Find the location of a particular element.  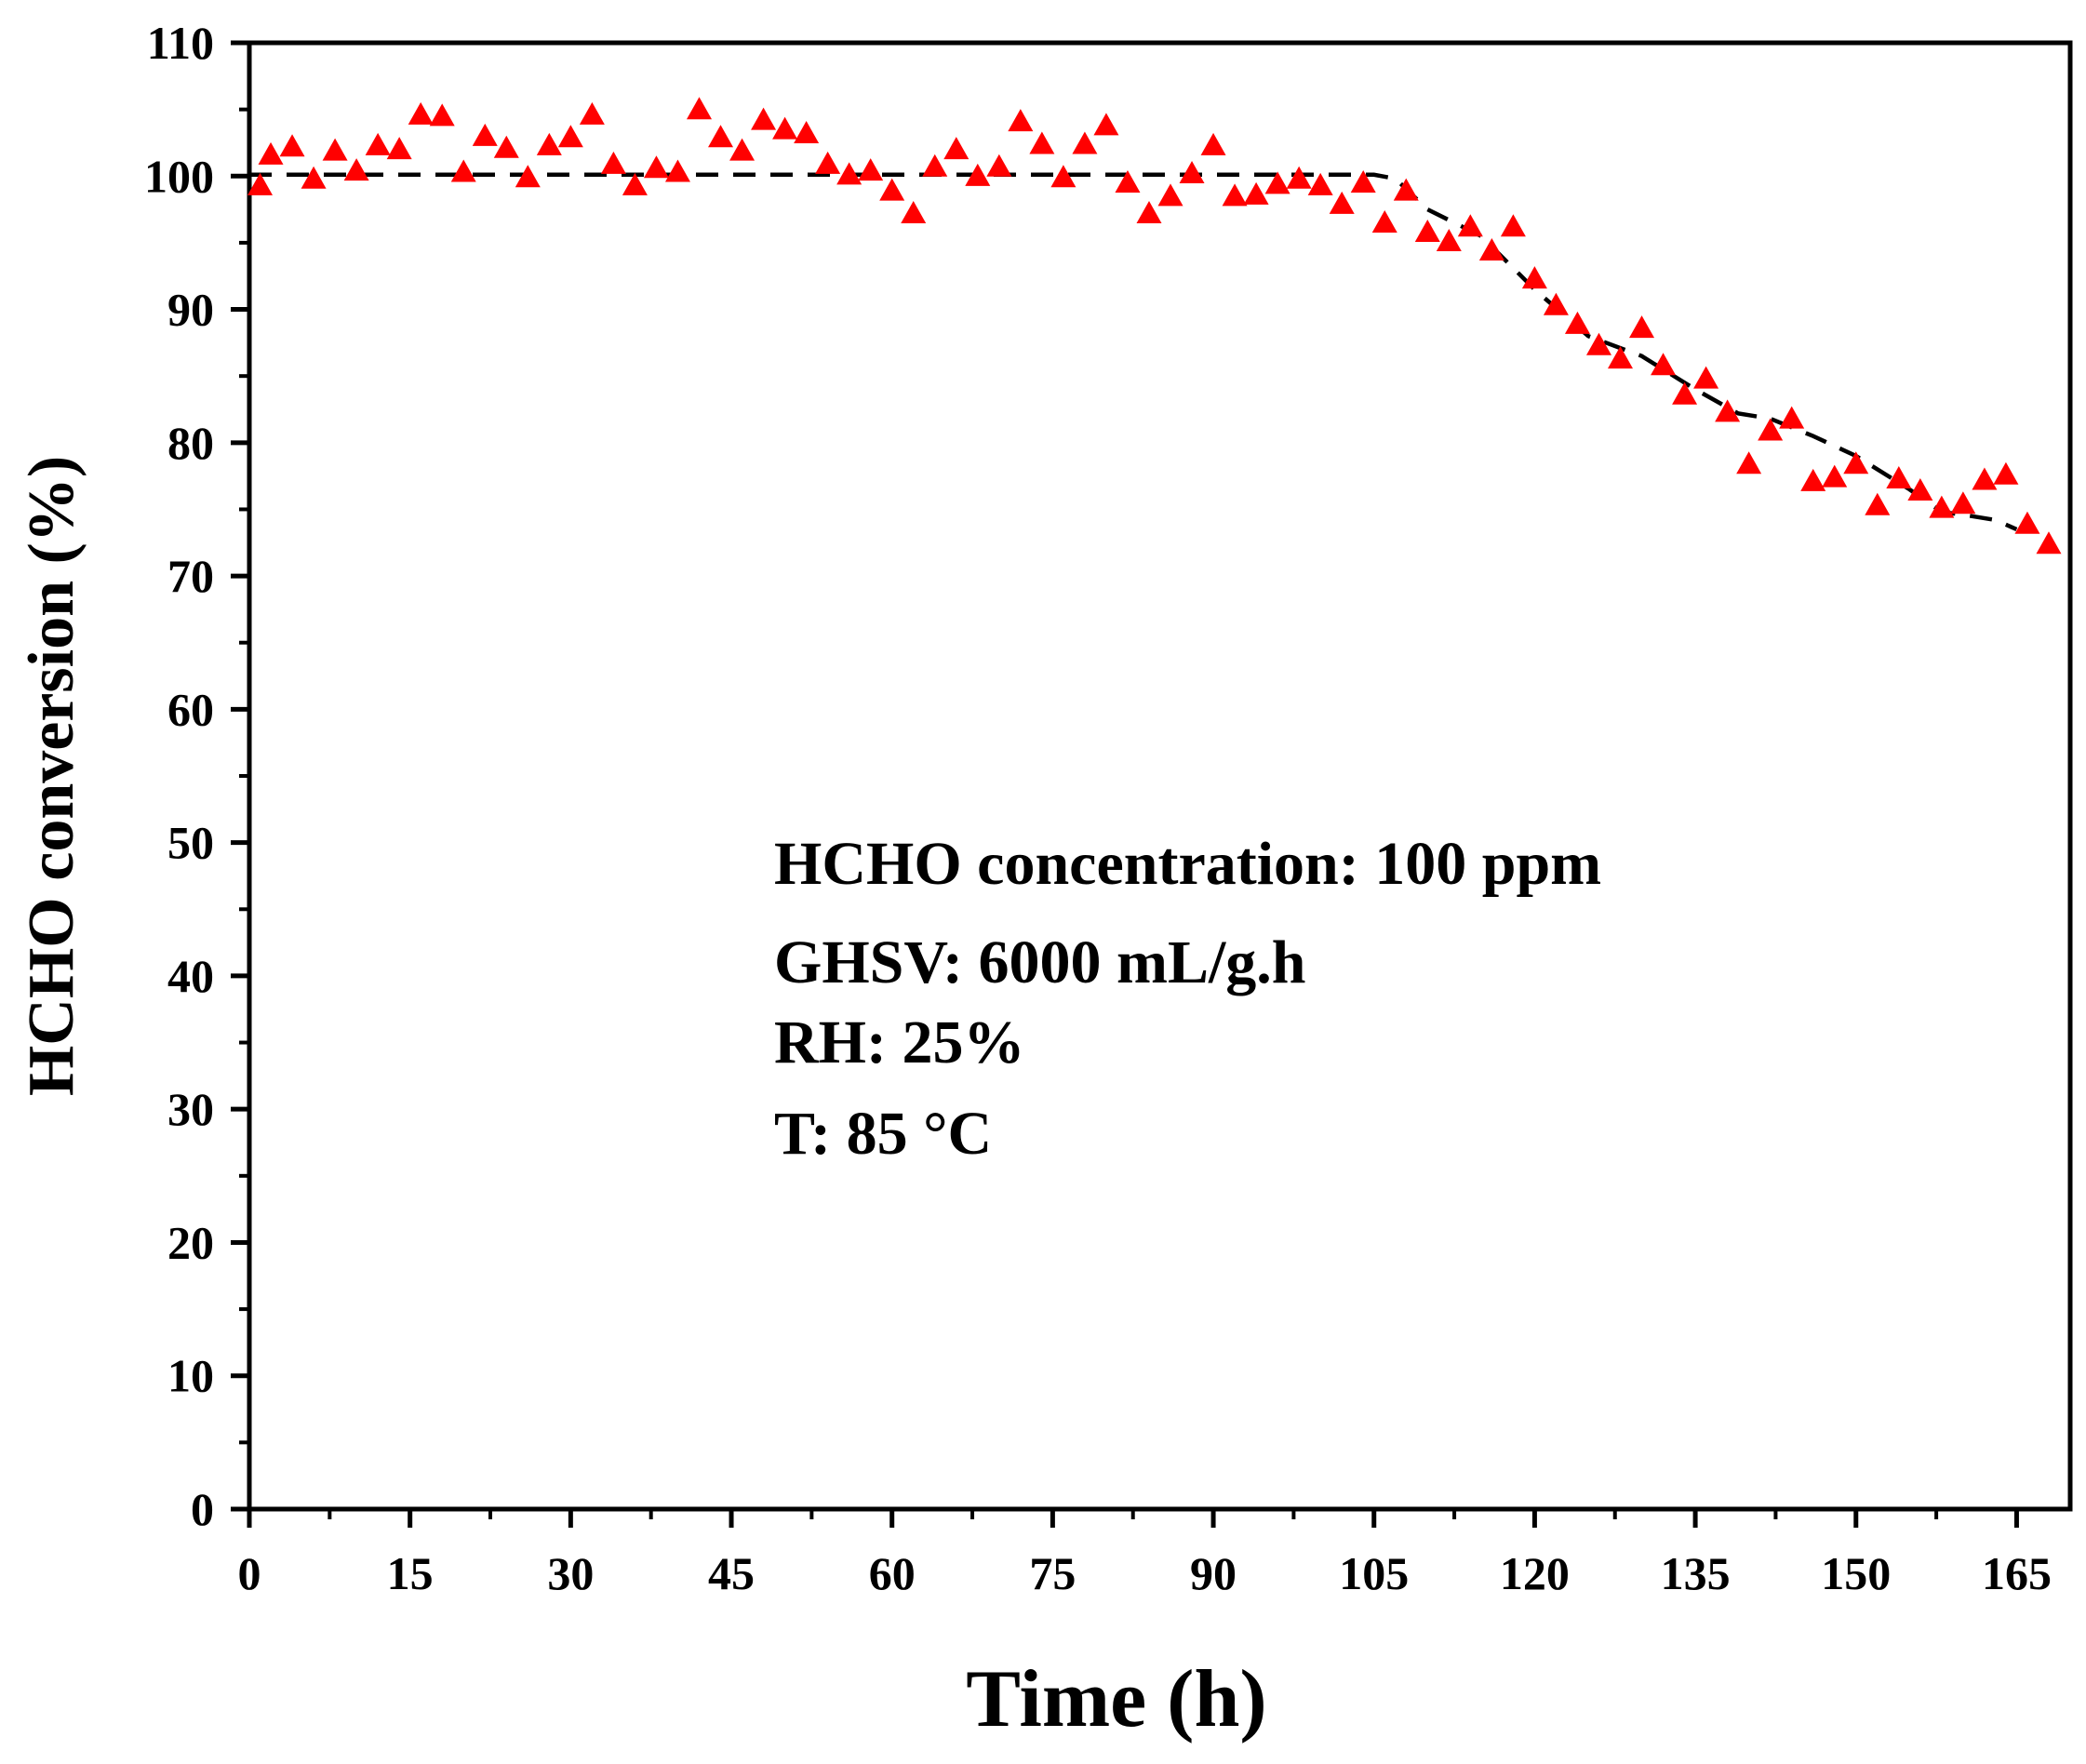

x-tick-label: 150 is located at coordinates (1856, 1573).